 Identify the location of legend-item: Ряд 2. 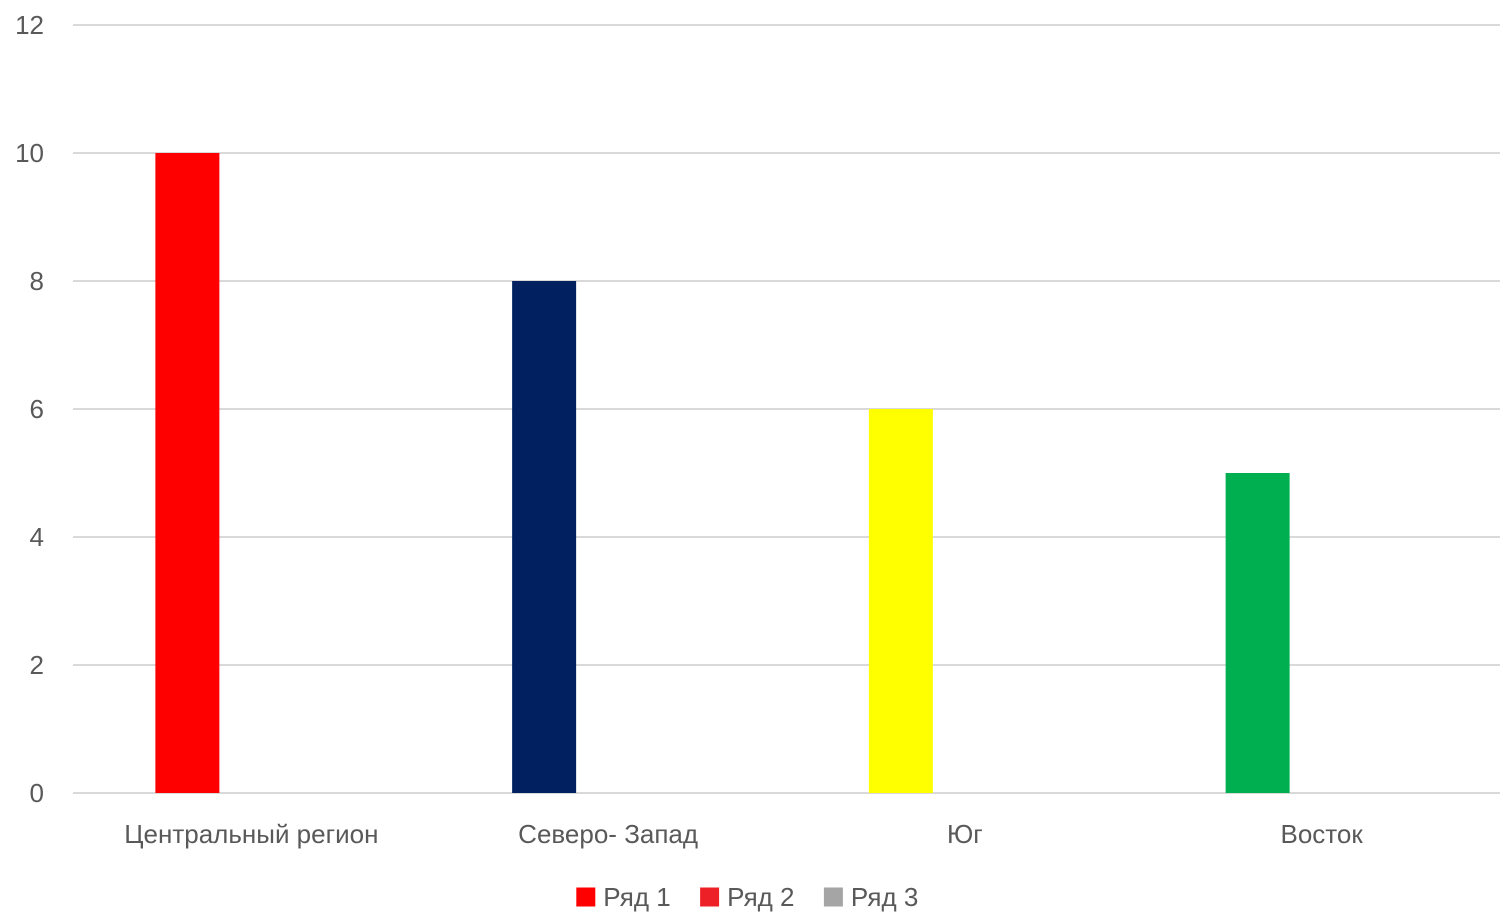
(747, 897).